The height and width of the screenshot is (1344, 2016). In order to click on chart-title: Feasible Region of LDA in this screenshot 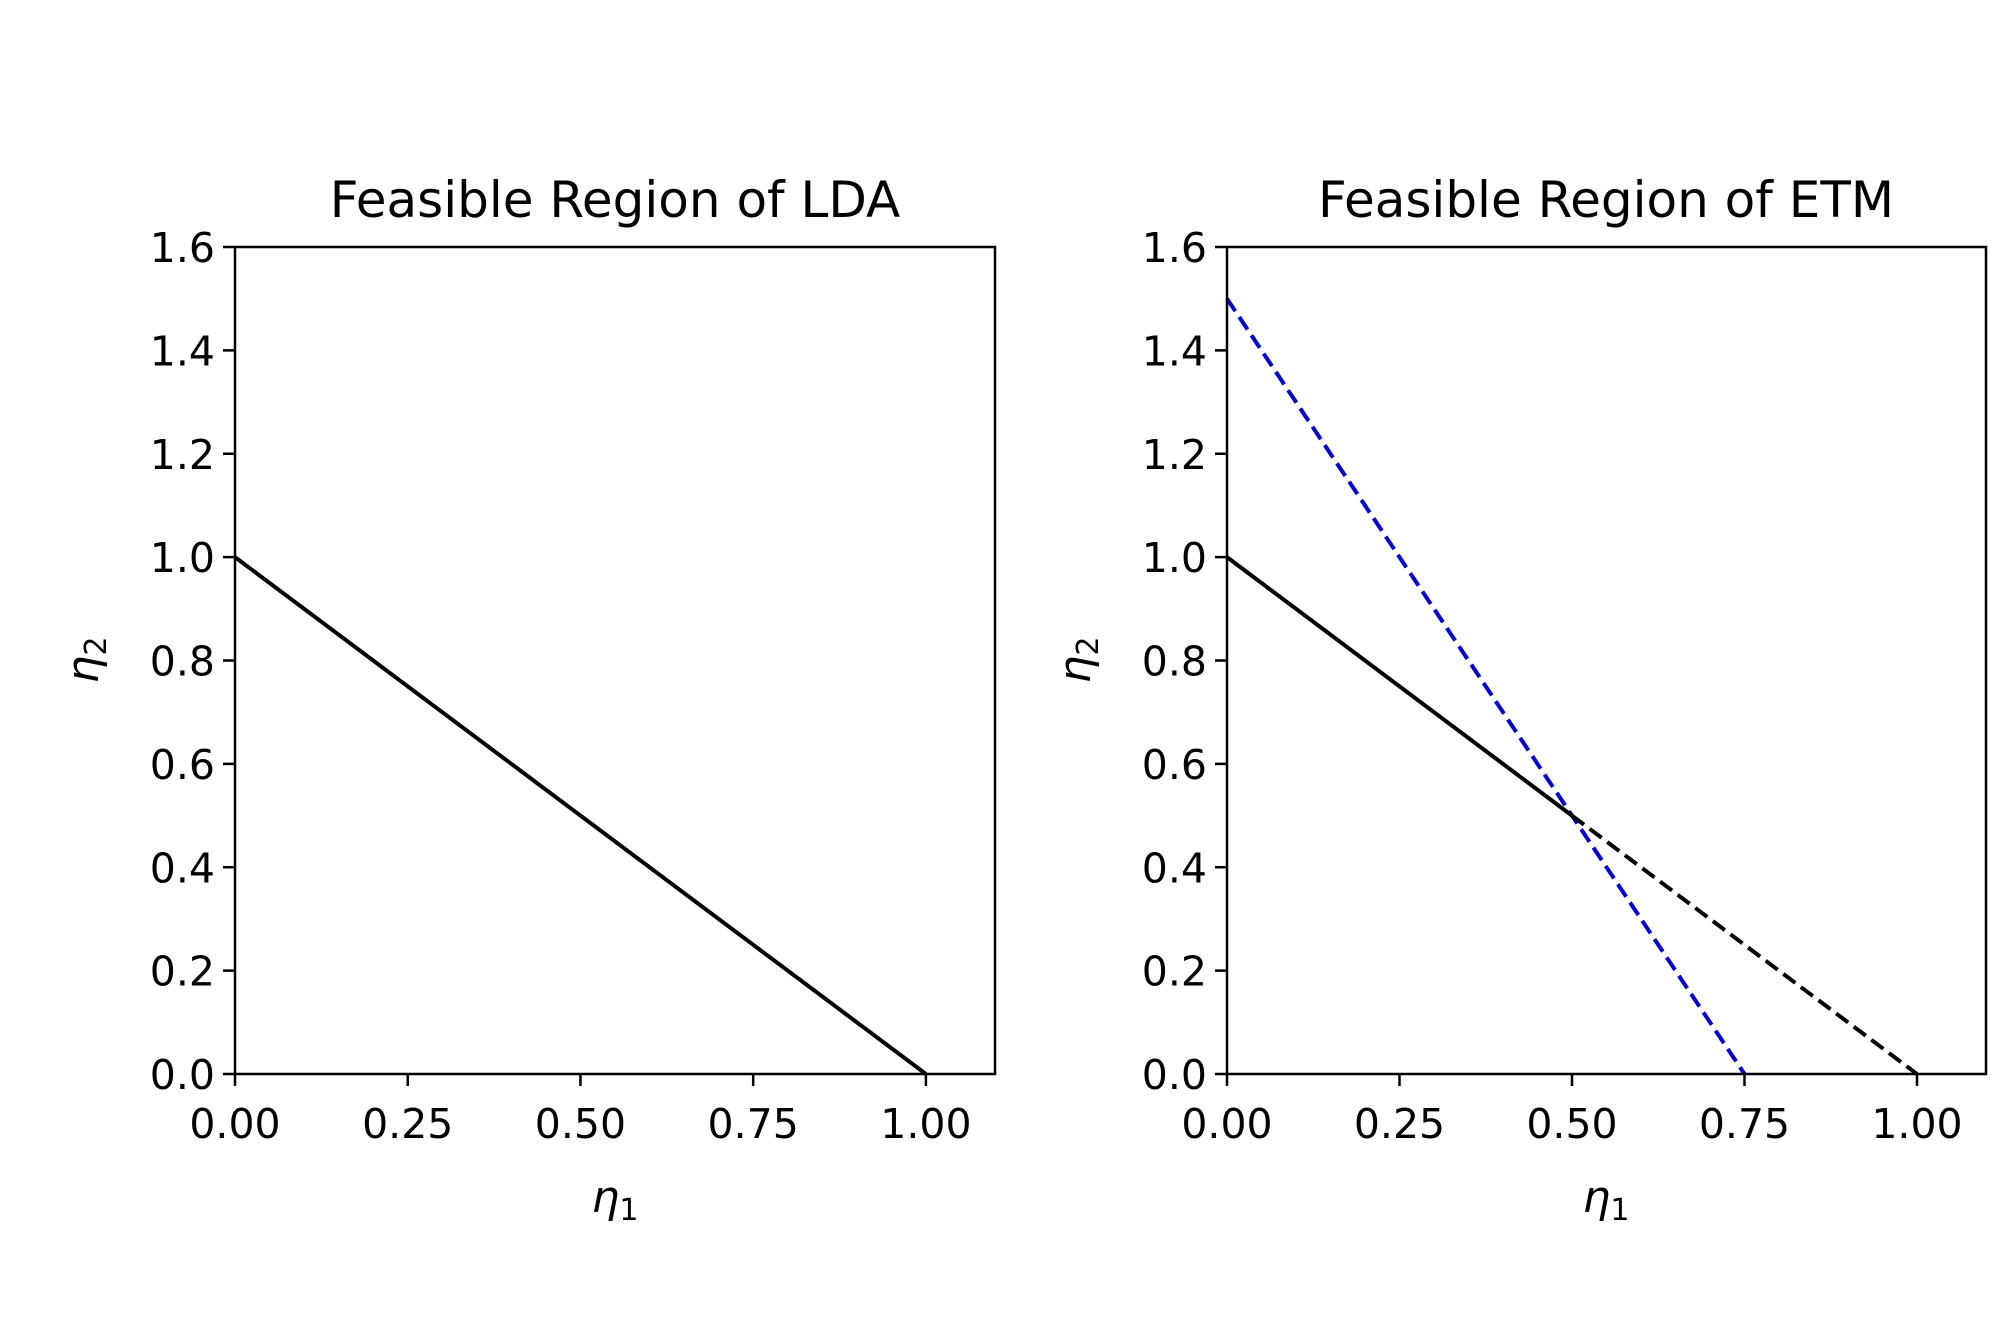, I will do `click(615, 200)`.